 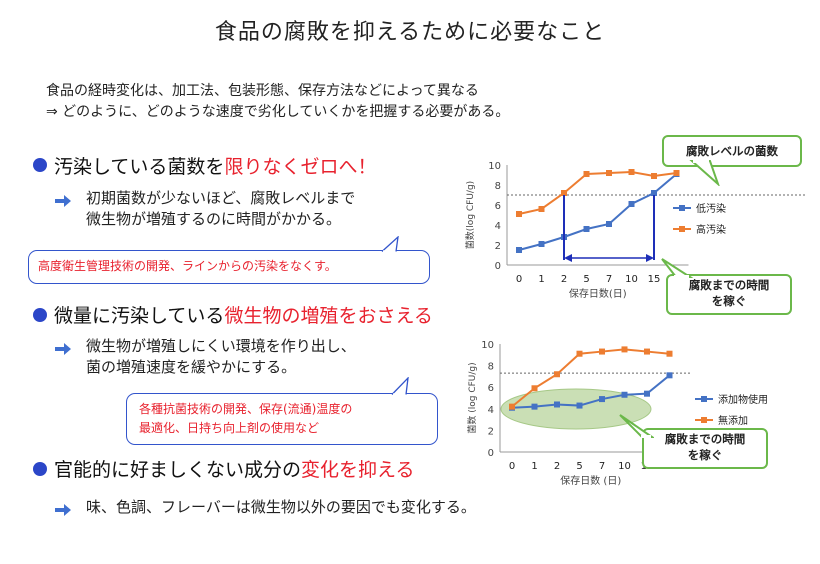 I want to click on legend-label: 低汚染, so click(x=711, y=208).